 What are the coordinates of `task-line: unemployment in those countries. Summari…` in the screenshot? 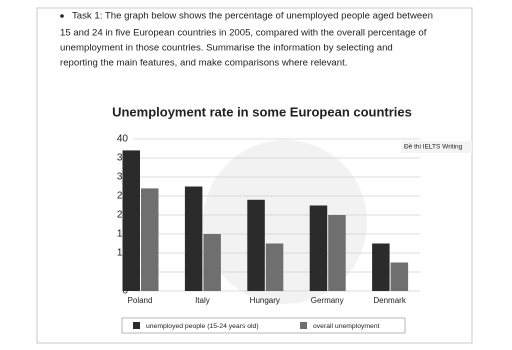 It's located at (226, 48).